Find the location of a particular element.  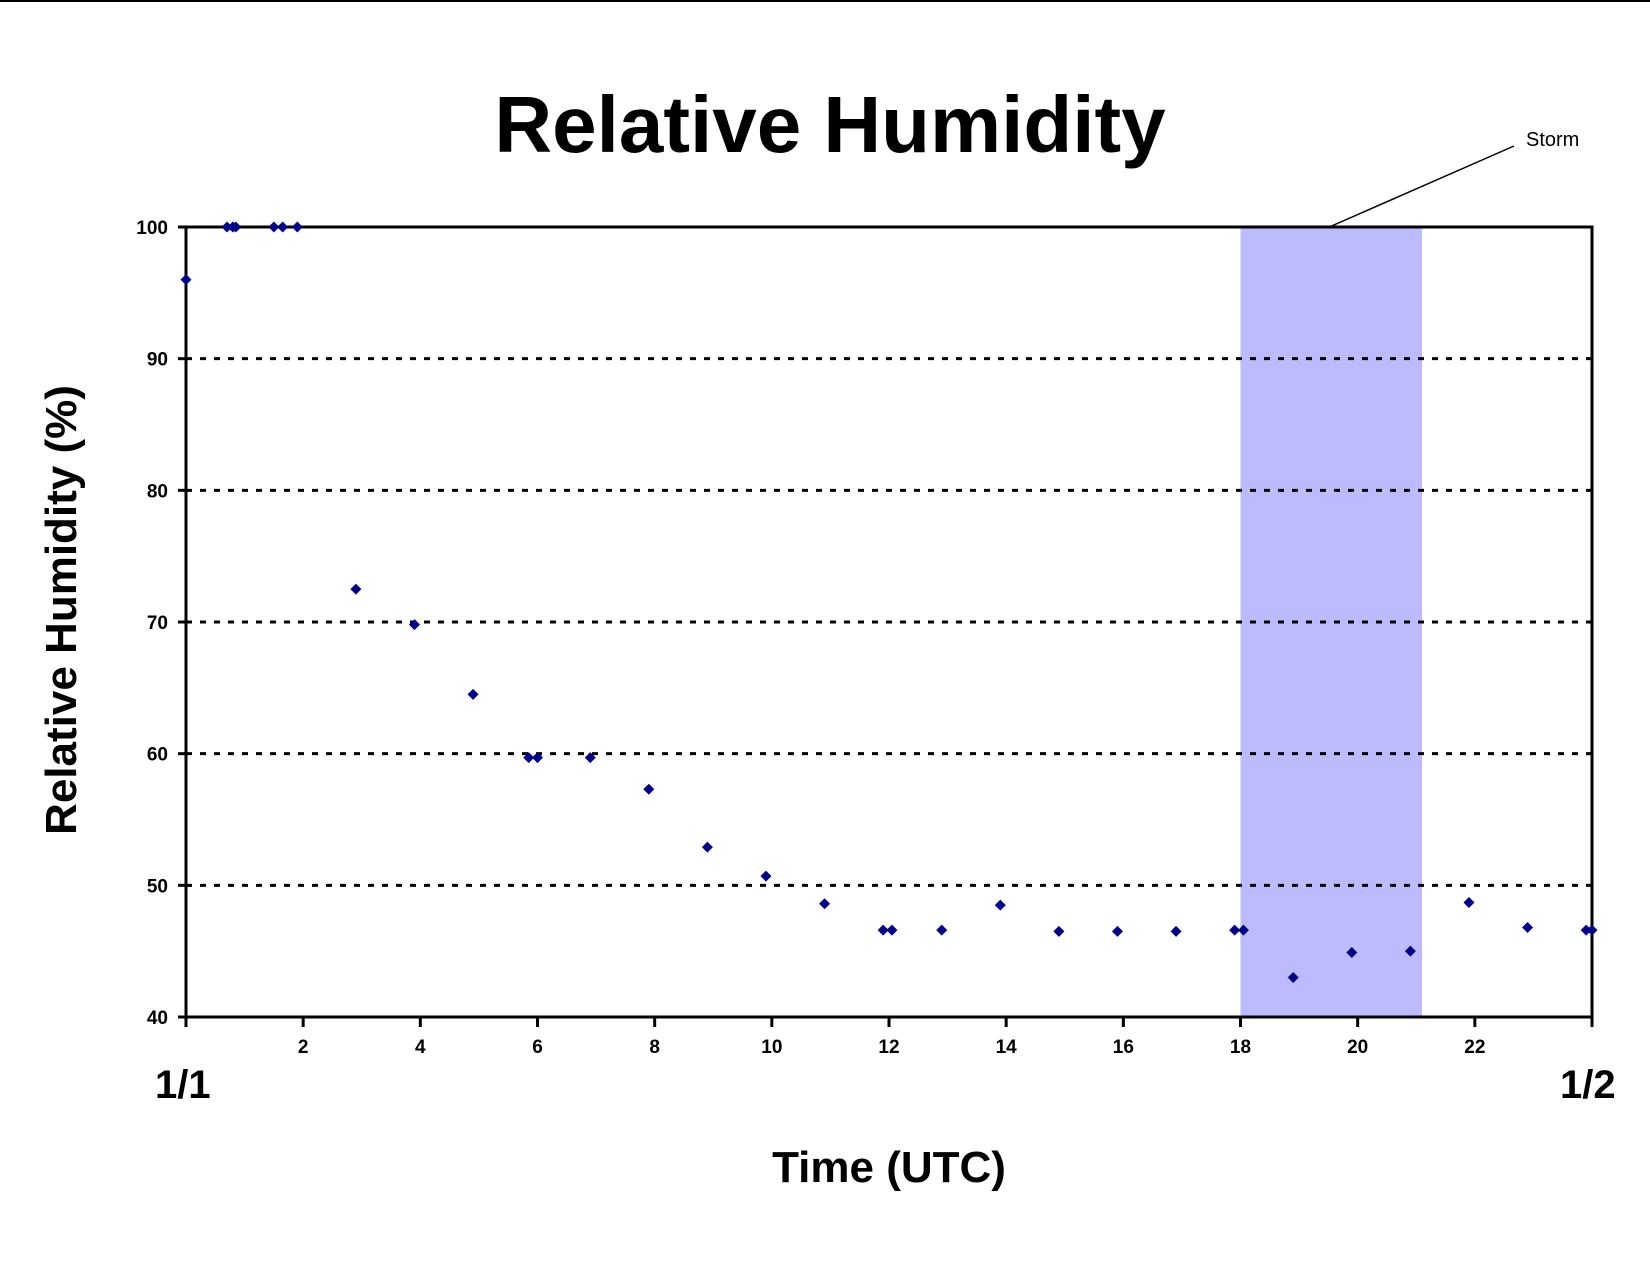

x-axis-ticks: 2 4 6 8 10 12 14 16 18 20 22 is located at coordinates (889, 1037).